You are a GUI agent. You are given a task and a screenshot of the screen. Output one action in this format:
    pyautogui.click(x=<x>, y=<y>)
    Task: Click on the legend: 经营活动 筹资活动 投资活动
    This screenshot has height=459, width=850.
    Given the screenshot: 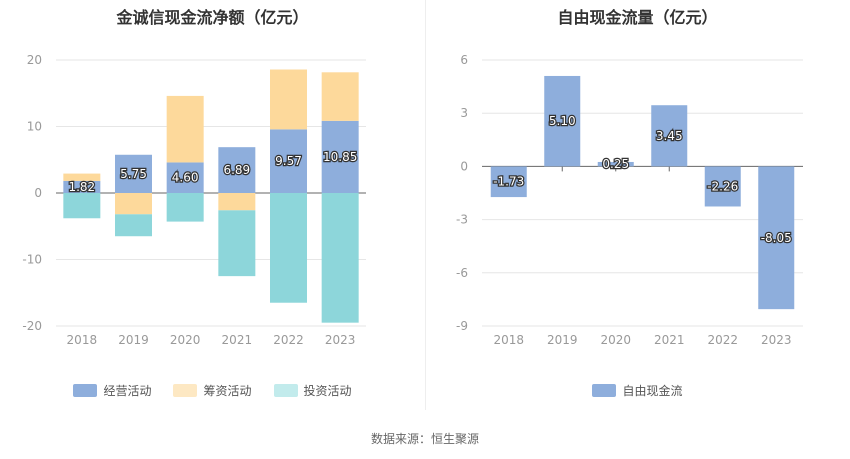 What is the action you would take?
    pyautogui.click(x=212, y=390)
    